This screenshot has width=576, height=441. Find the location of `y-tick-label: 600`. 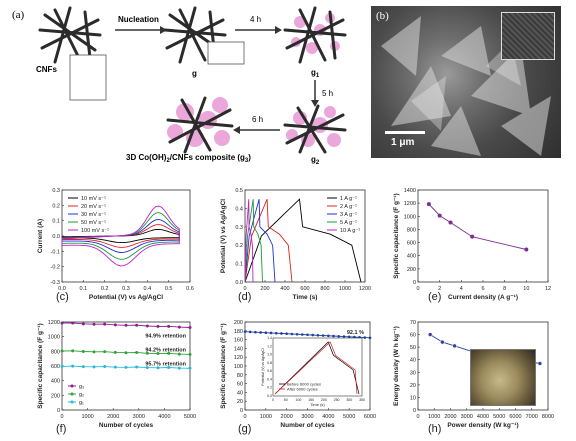

y-tick-label: 600 is located at coordinates (411, 244).